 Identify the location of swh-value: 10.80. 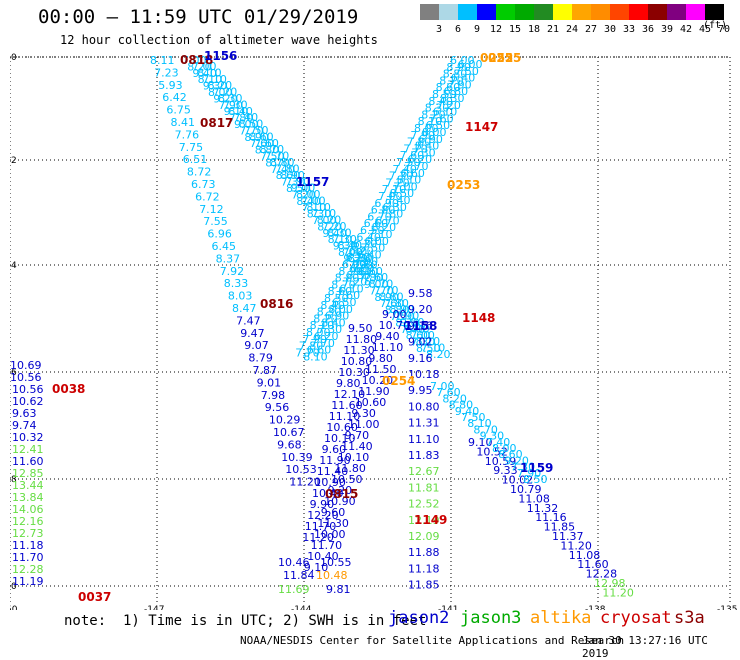
(424, 406).